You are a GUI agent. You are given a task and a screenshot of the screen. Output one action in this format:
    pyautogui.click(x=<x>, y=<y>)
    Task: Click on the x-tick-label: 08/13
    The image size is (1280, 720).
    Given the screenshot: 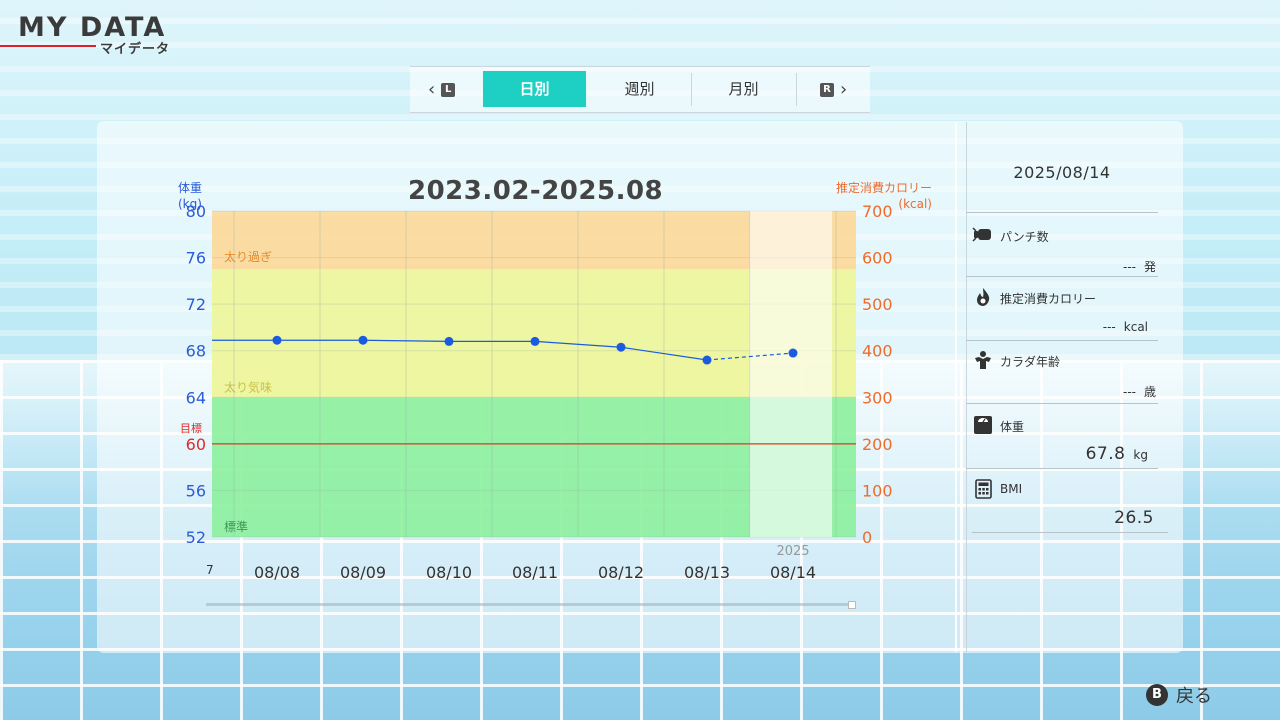 What is the action you would take?
    pyautogui.click(x=707, y=572)
    